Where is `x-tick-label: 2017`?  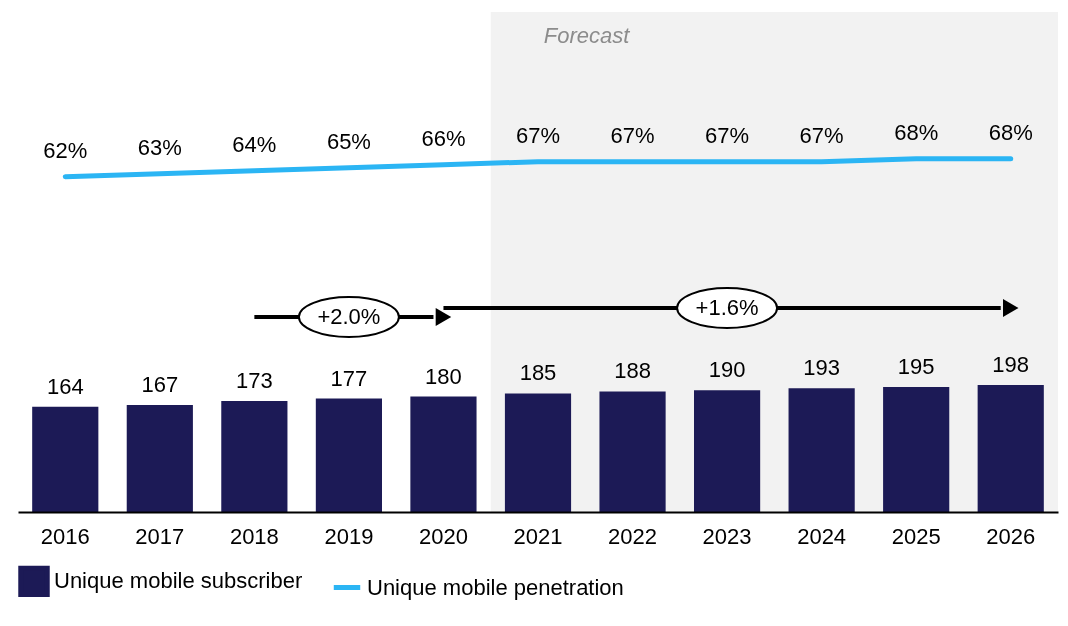
x-tick-label: 2017 is located at coordinates (160, 536).